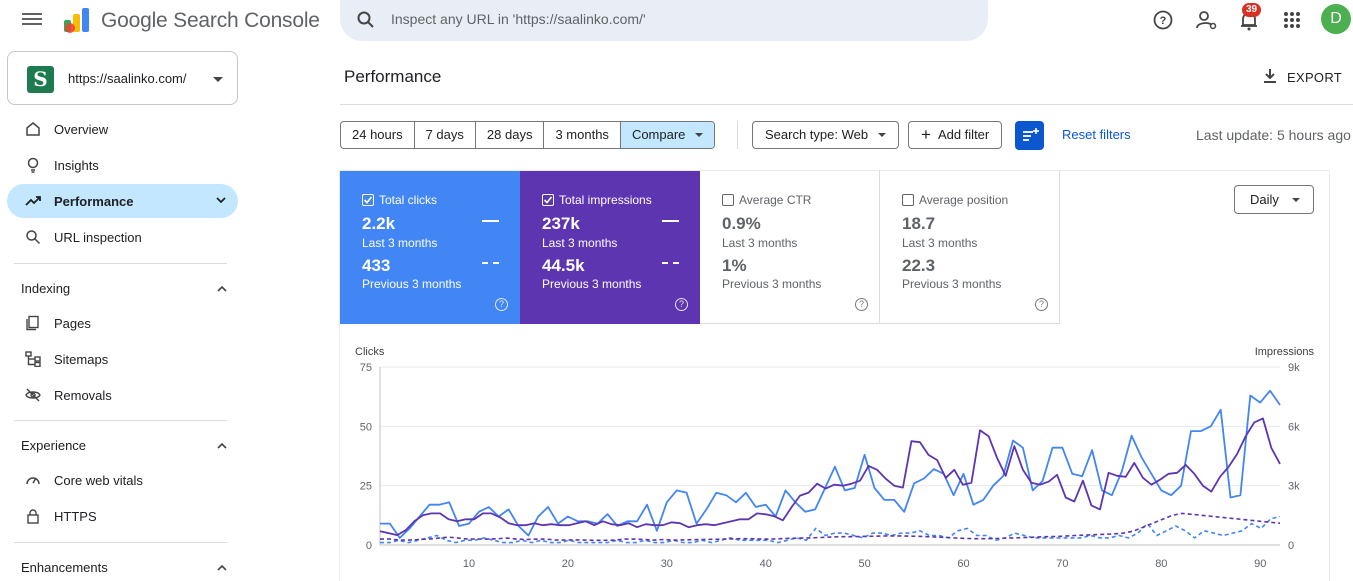 The width and height of the screenshot is (1353, 581). I want to click on x-tick-label: 90, so click(1260, 564).